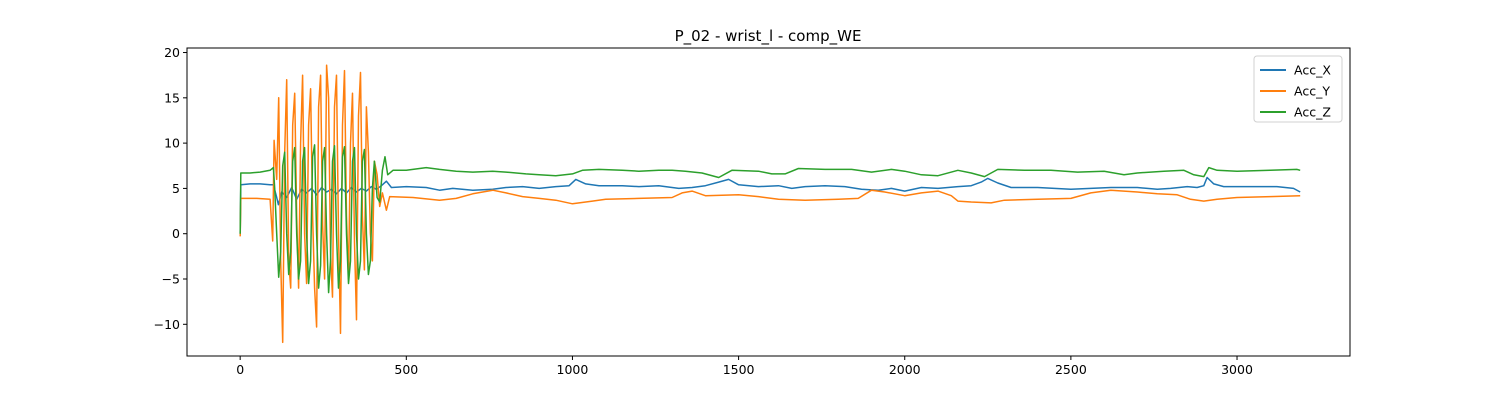 This screenshot has width=1500, height=400. Describe the element at coordinates (1071, 369) in the screenshot. I see `x-tick-label: 2500` at that location.